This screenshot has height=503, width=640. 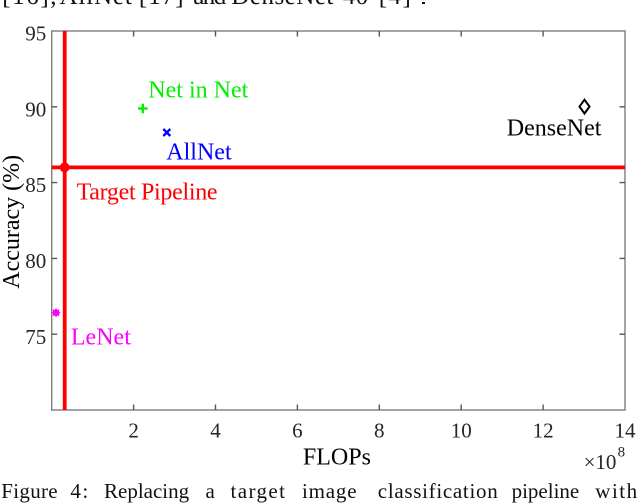 I want to click on svg-text: 75, so click(x=35, y=337).